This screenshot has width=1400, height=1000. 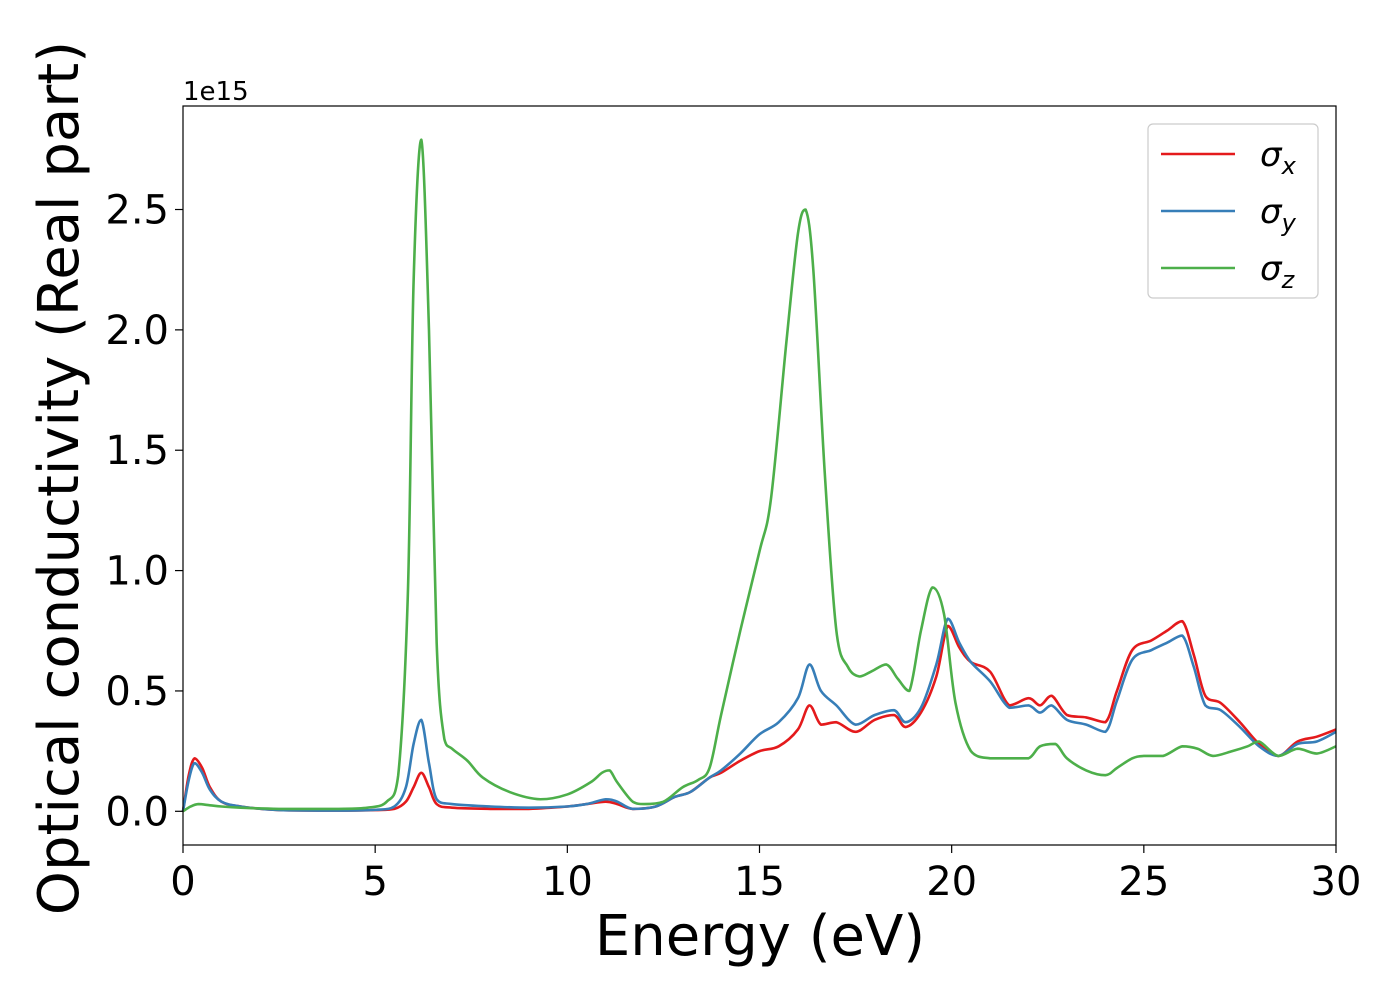 What do you see at coordinates (59, 478) in the screenshot?
I see `y-axis-title: Optical conductivity (Real part)` at bounding box center [59, 478].